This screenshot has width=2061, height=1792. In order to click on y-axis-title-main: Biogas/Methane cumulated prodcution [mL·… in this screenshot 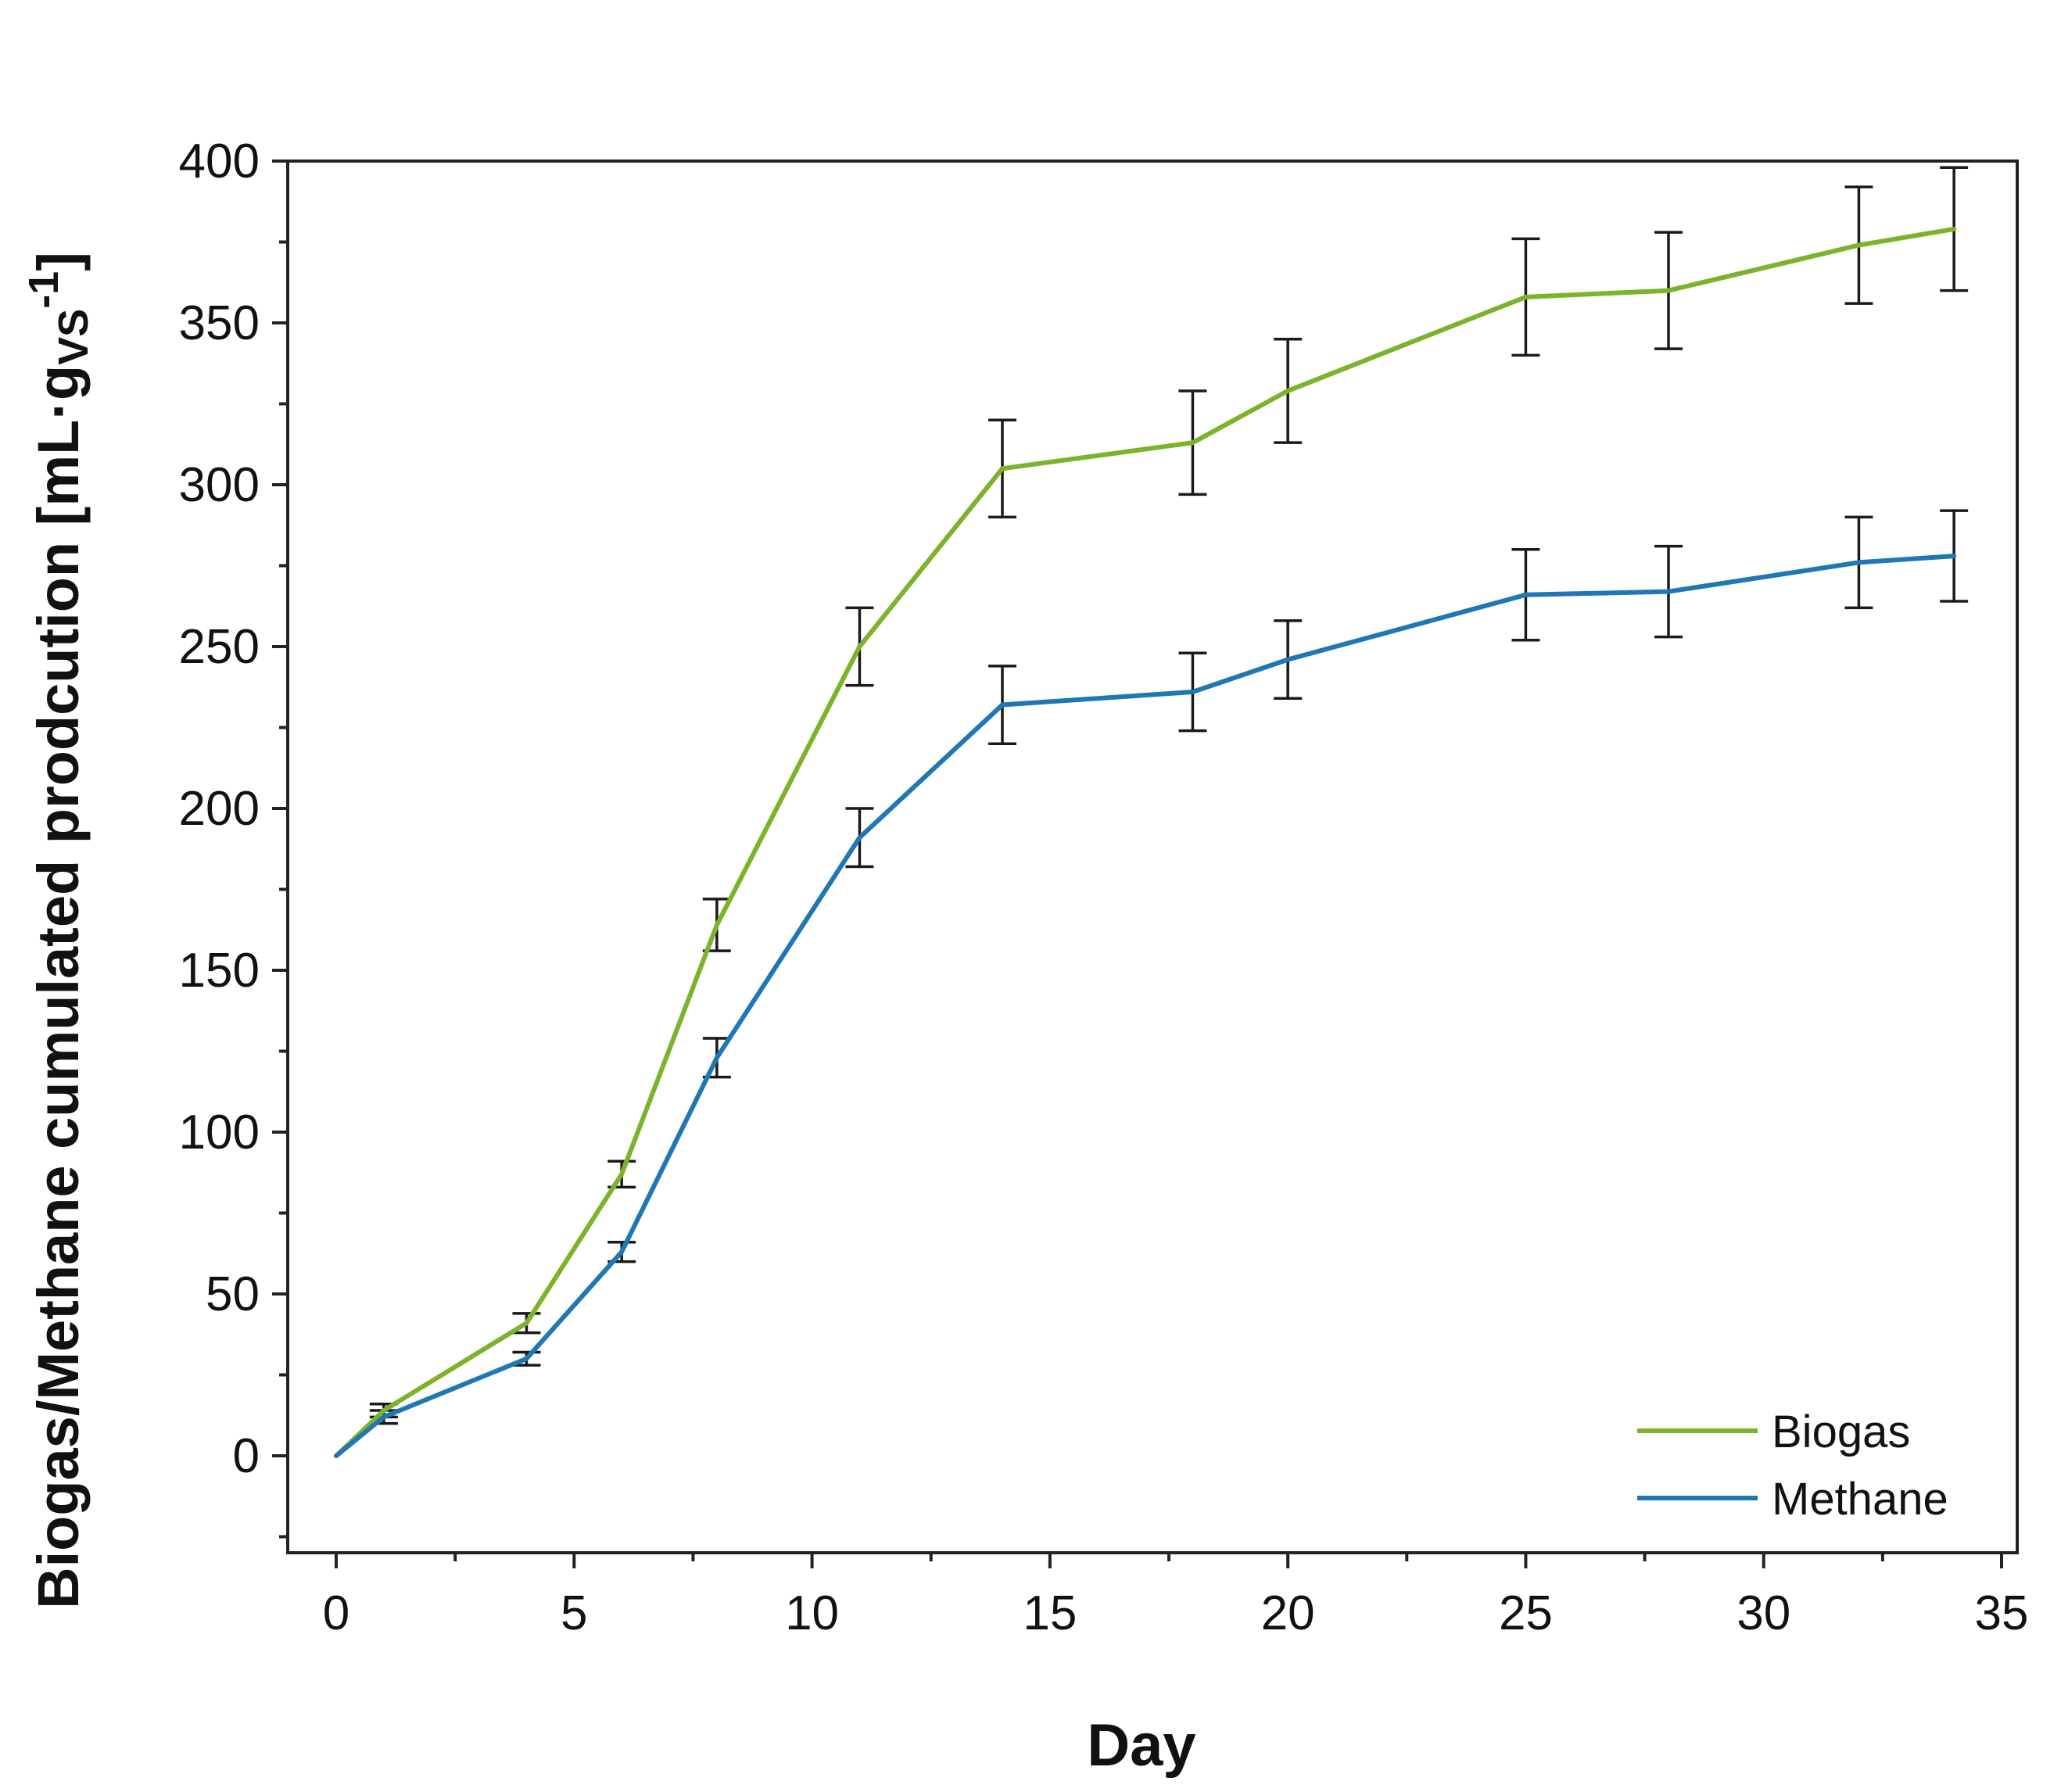, I will do `click(58, 987)`.